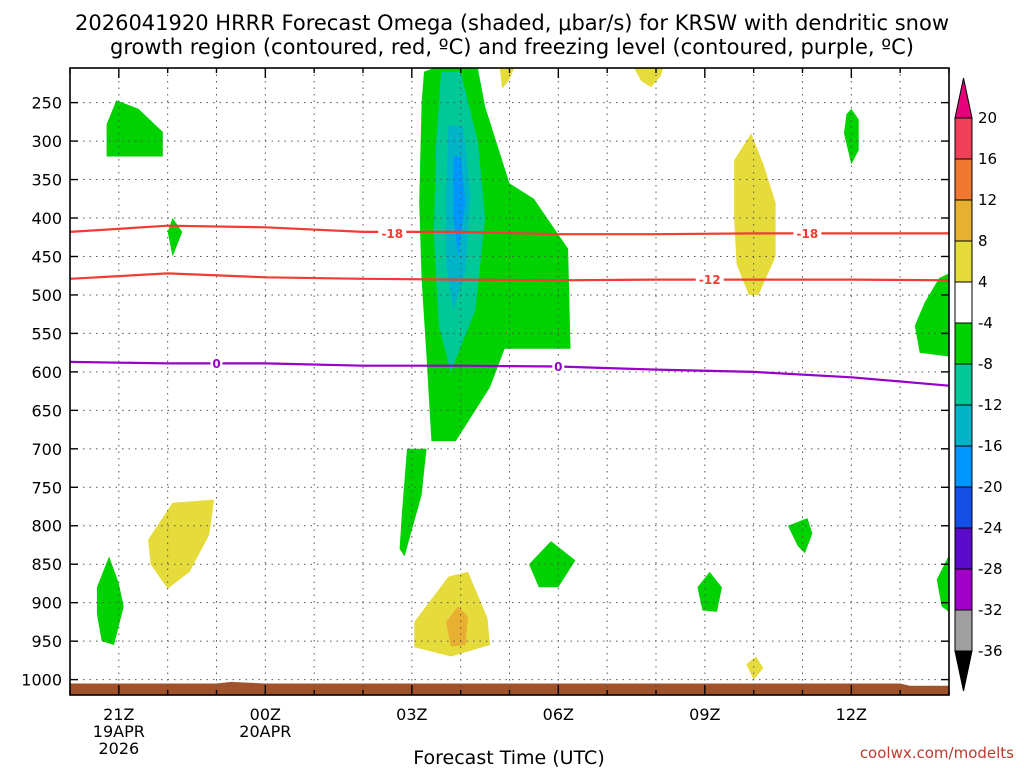 Image resolution: width=1024 pixels, height=768 pixels. What do you see at coordinates (46, 487) in the screenshot?
I see `y-tick-label: 750` at bounding box center [46, 487].